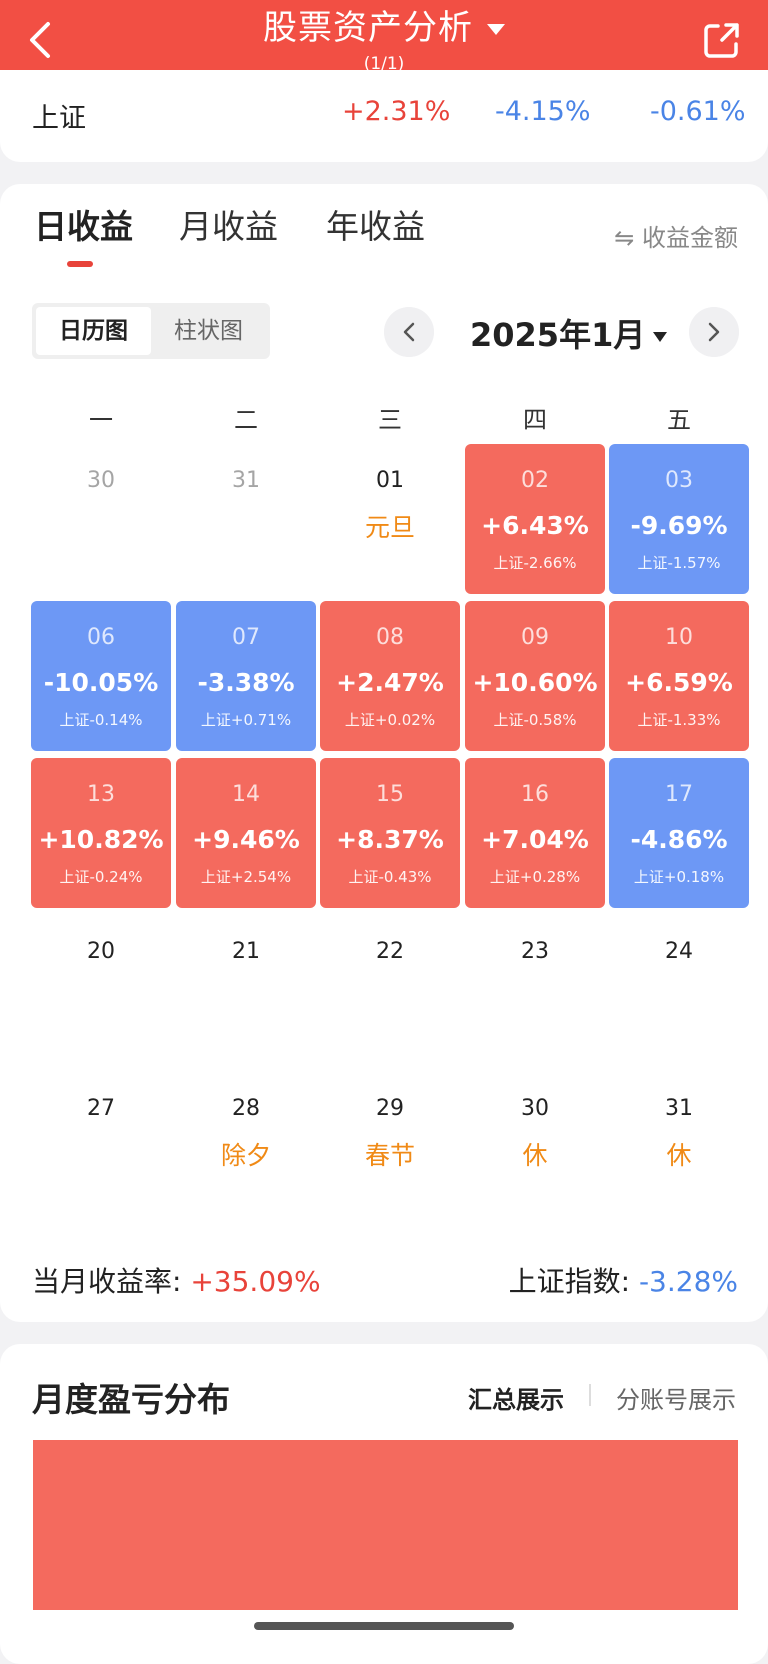 The height and width of the screenshot is (1664, 768). Describe the element at coordinates (246, 420) in the screenshot. I see `weekday-header: 二` at that location.